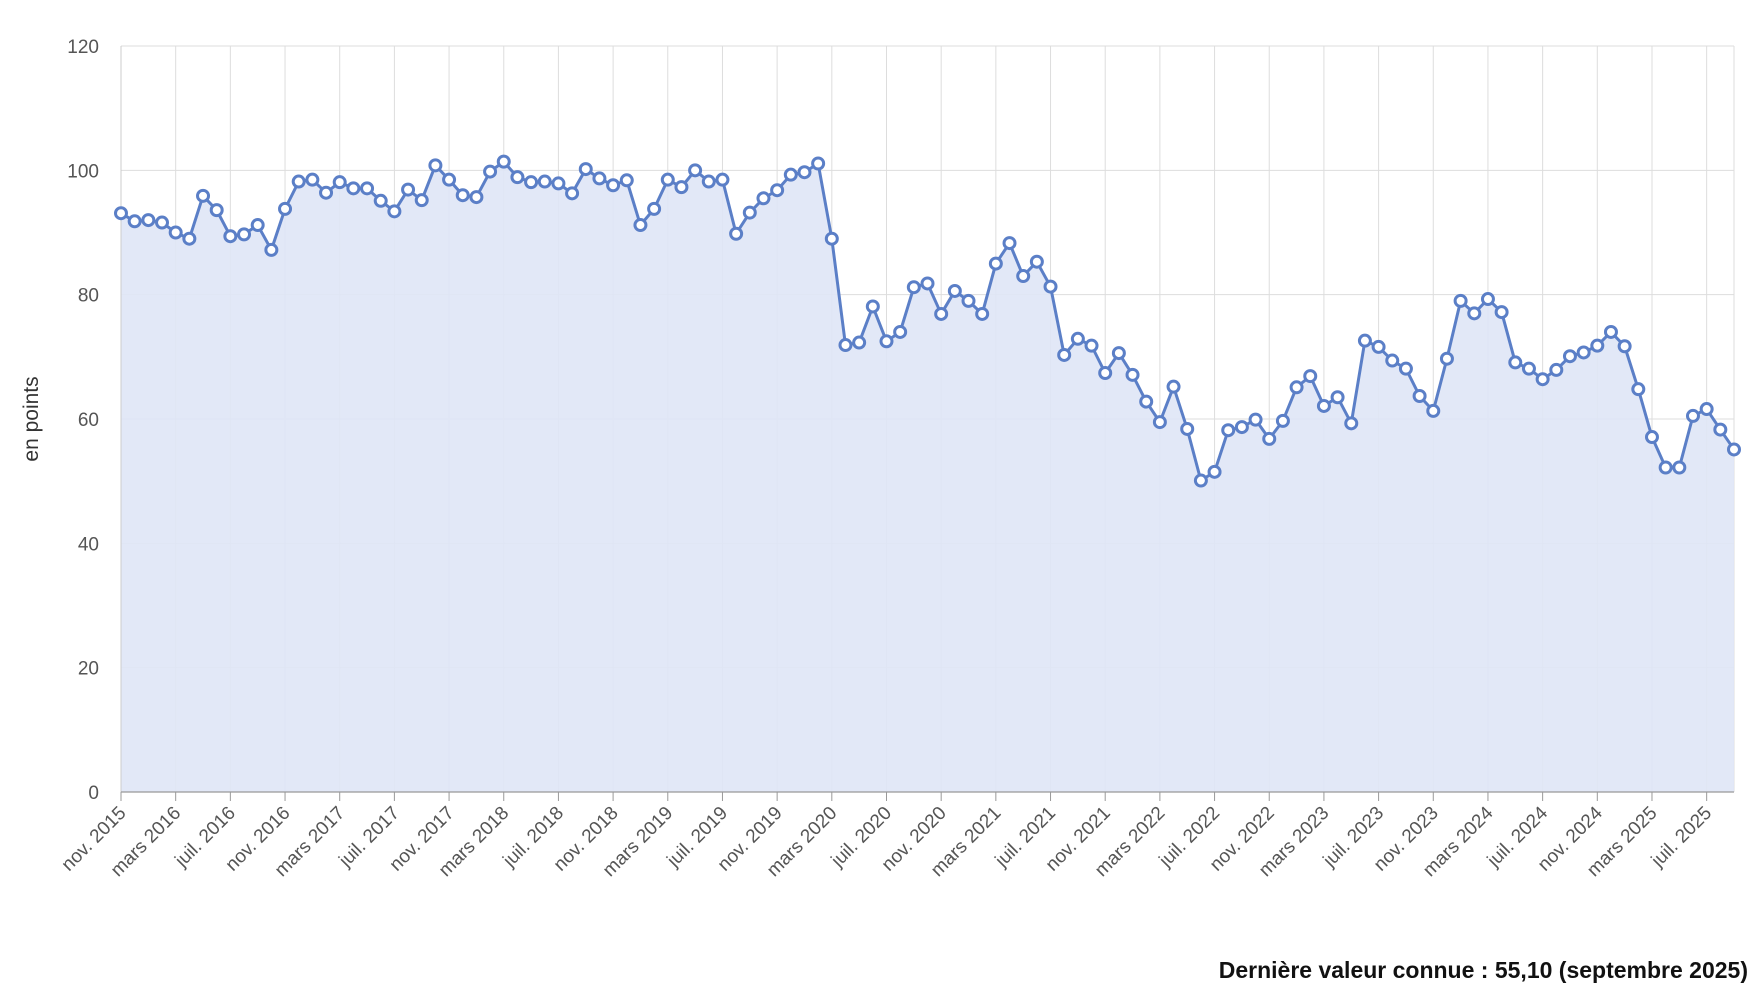 This screenshot has height=1004, width=1756. I want to click on y-tick-label: 60, so click(88, 420).